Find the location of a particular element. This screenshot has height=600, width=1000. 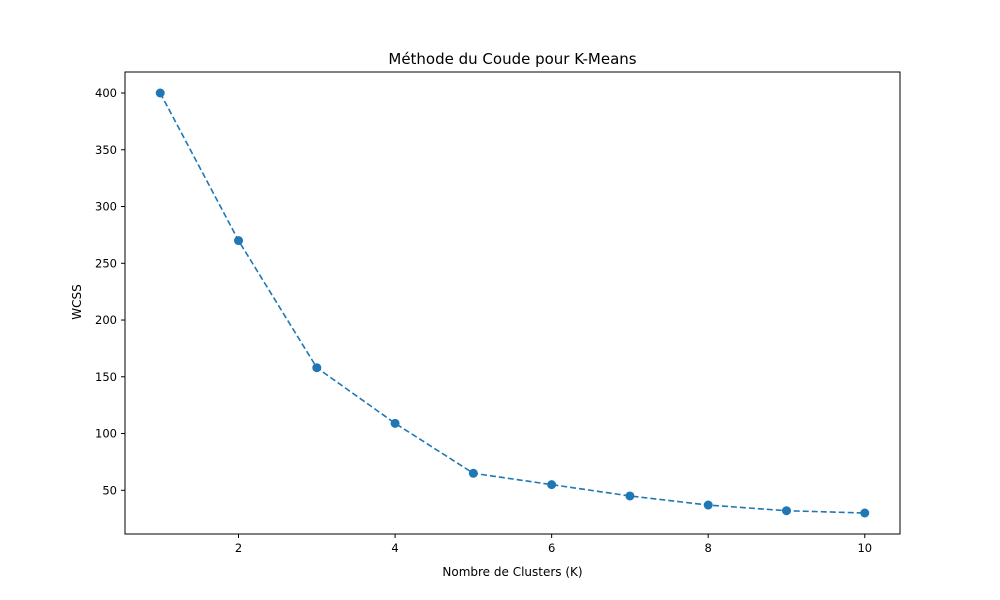

y-tick-label: 300 is located at coordinates (106, 207).